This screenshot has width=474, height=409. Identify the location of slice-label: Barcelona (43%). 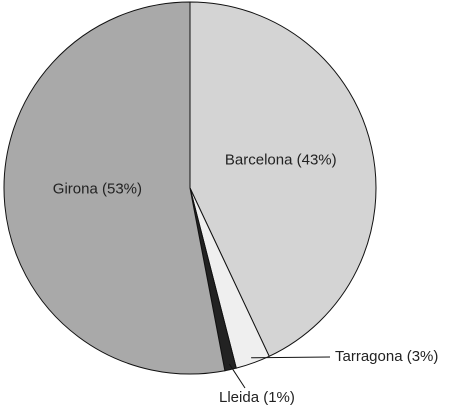
(281, 160).